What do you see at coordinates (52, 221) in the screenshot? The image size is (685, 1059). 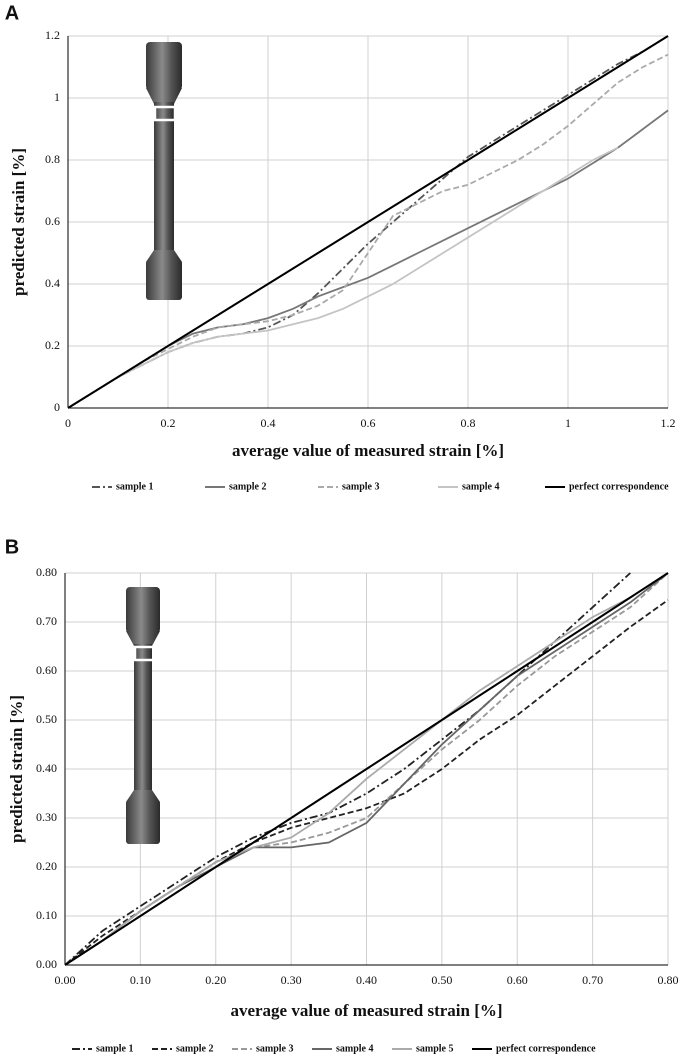 I see `y-tick-label: 0.6` at bounding box center [52, 221].